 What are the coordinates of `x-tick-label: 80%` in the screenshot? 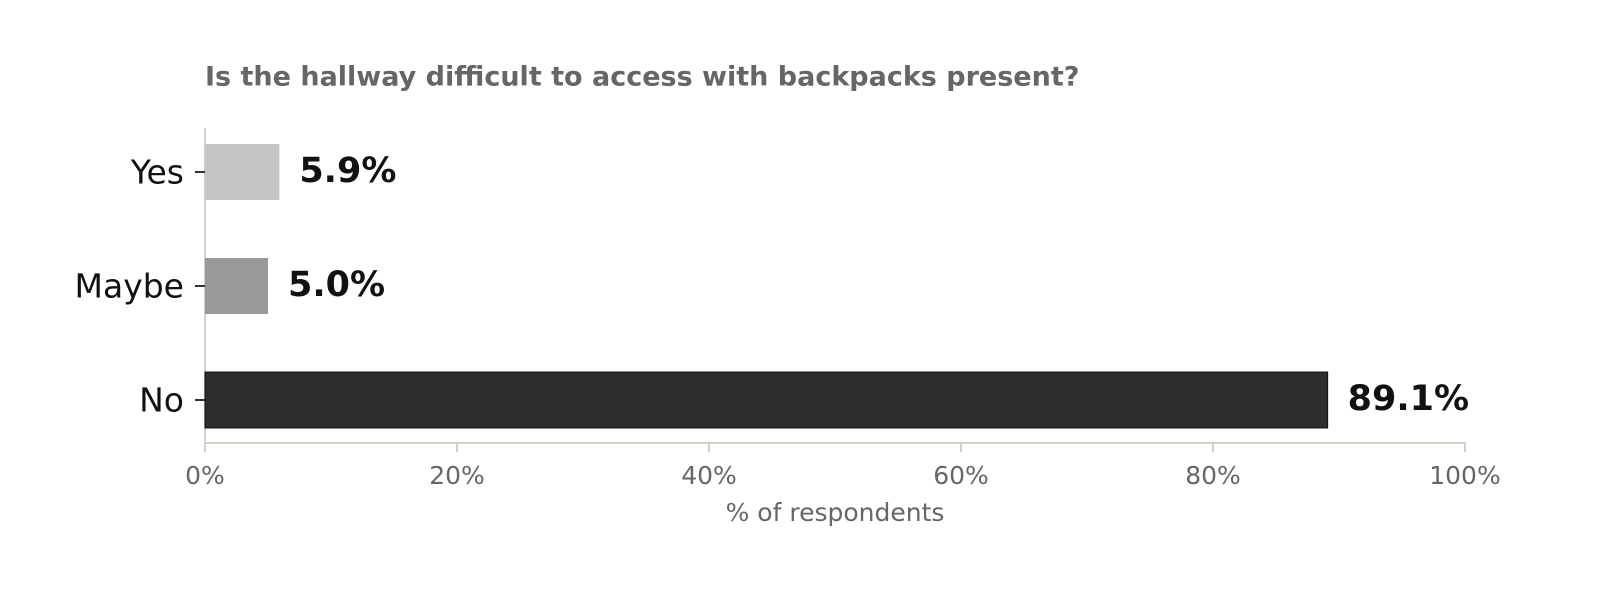 It's located at (1213, 475).